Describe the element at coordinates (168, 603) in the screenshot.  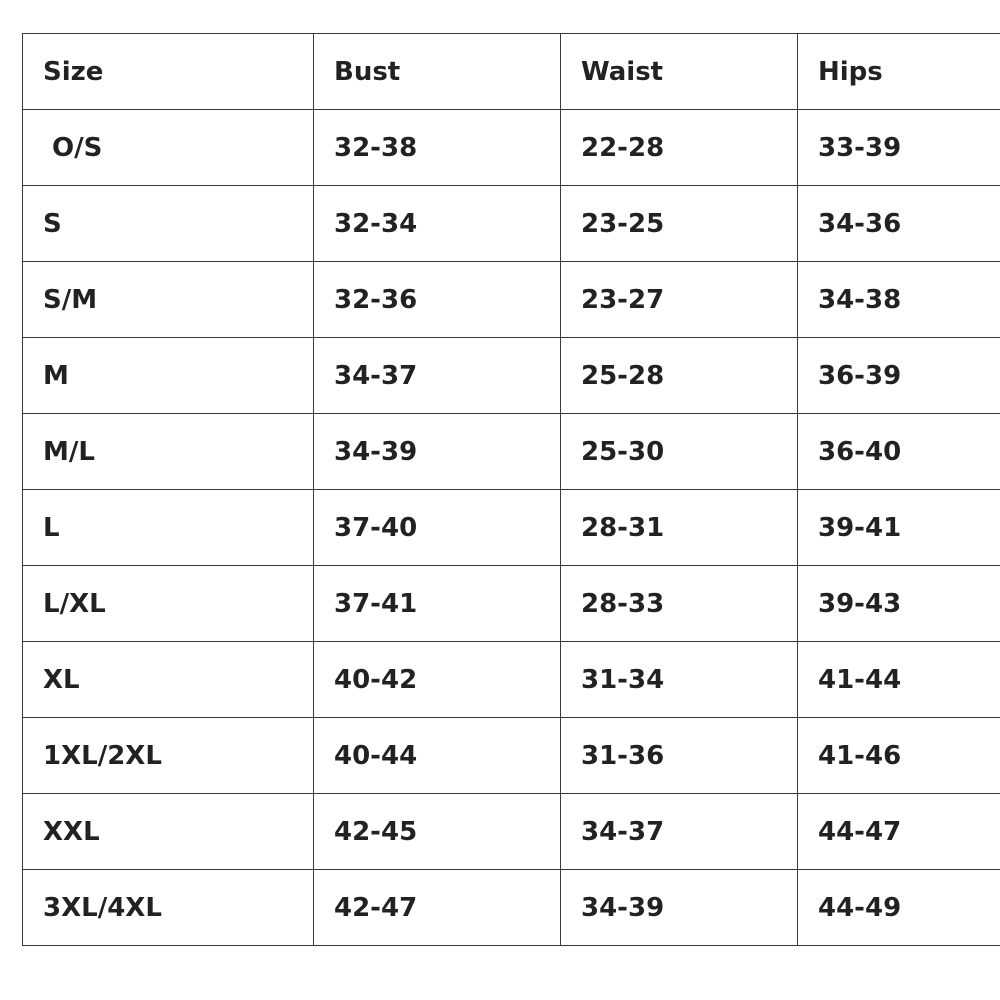
I see `table-cell: L/XL` at that location.